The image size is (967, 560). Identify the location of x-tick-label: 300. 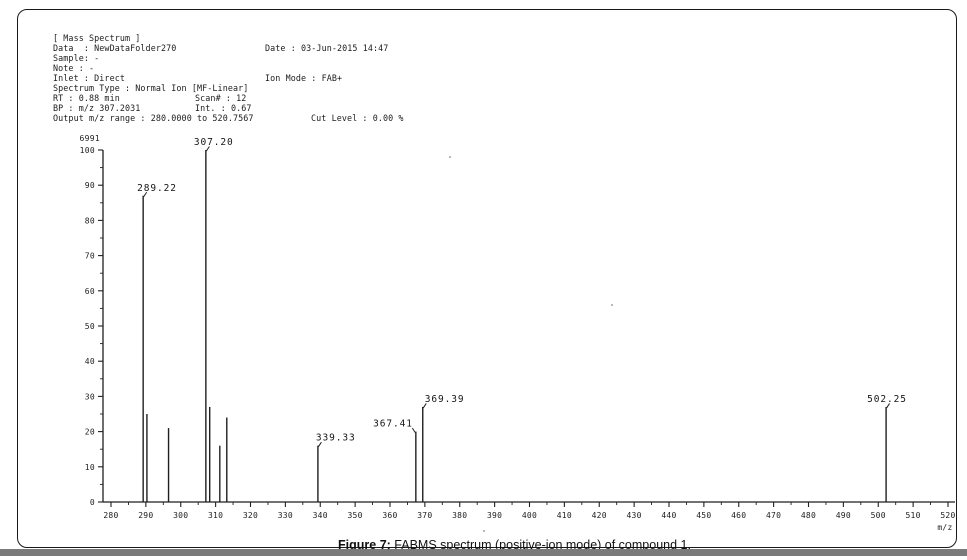
(180, 515).